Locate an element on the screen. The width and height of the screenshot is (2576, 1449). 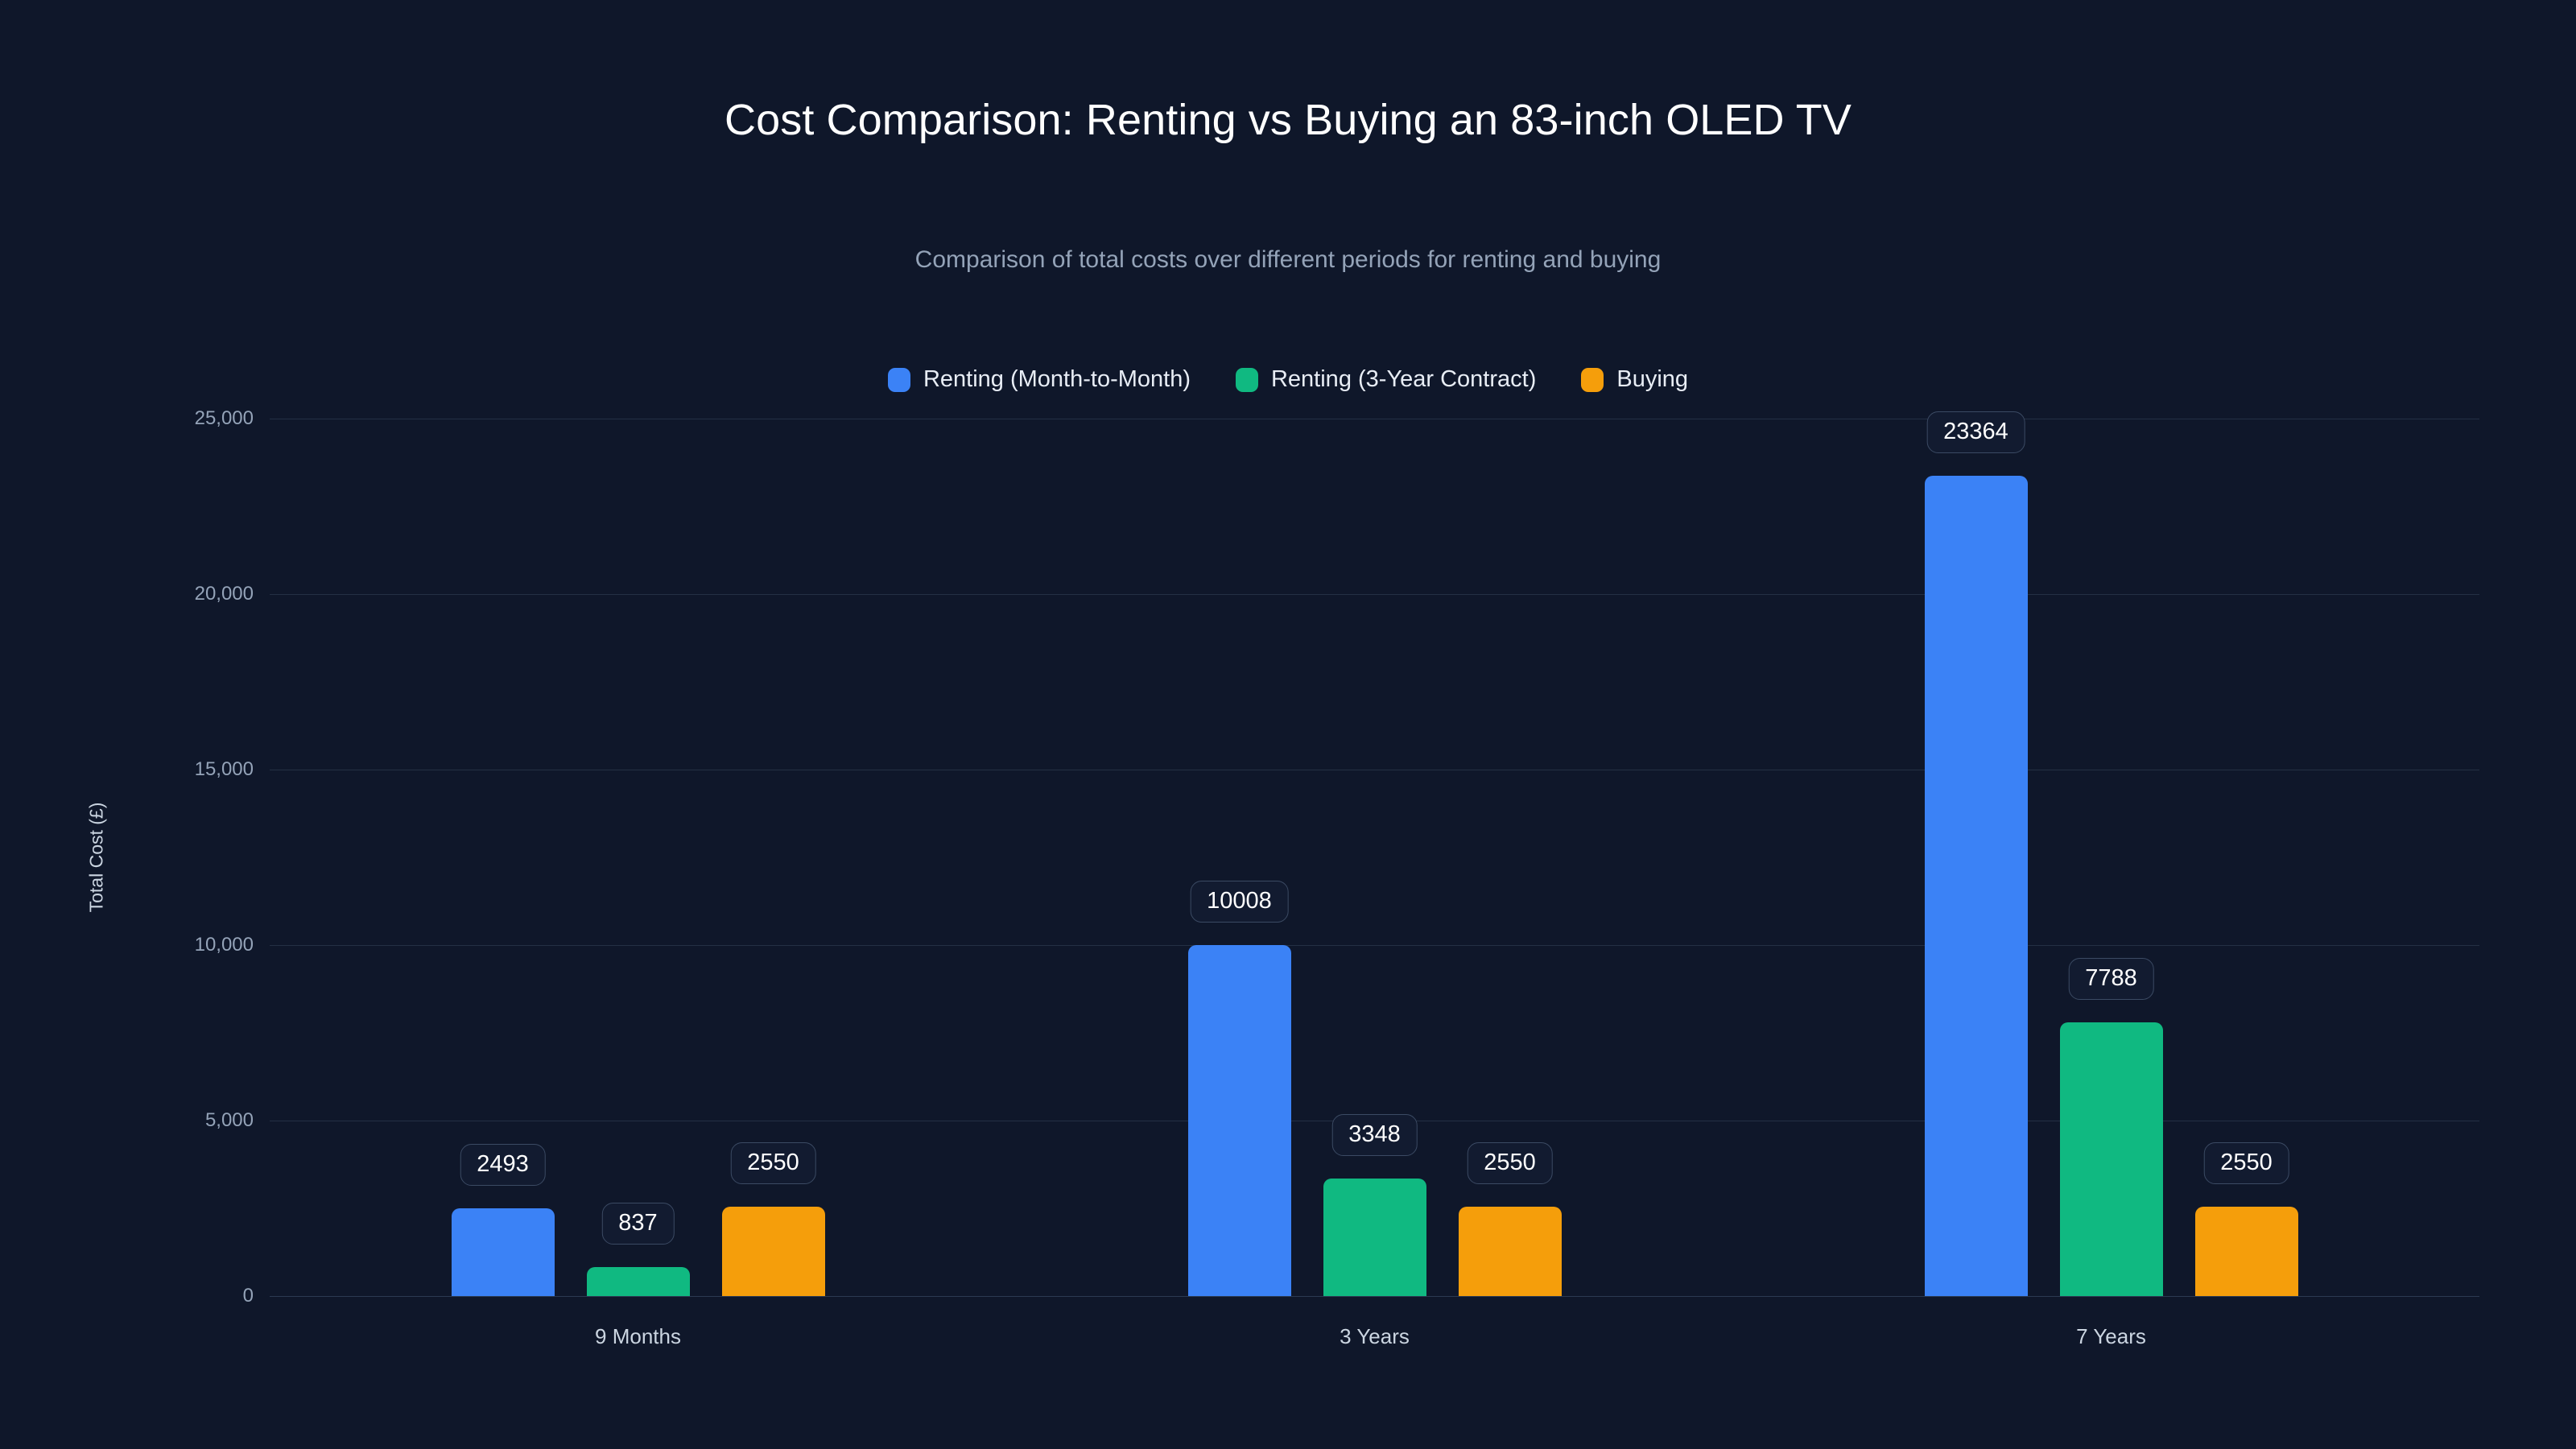
legend-item-1: Renting (3-Year Contract) is located at coordinates (1386, 379).